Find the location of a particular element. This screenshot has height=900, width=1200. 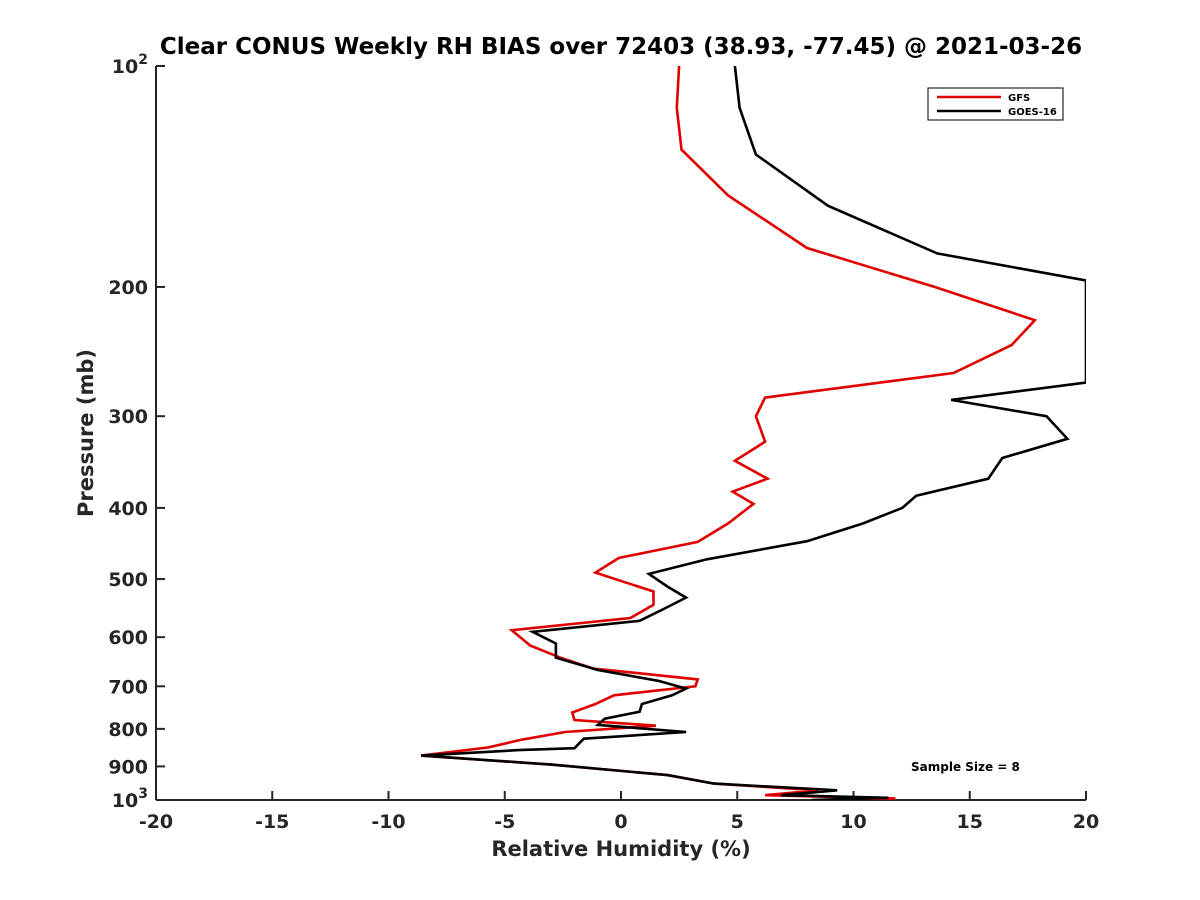

sample-size-annotation: Sample Size = 8 is located at coordinates (965, 767).